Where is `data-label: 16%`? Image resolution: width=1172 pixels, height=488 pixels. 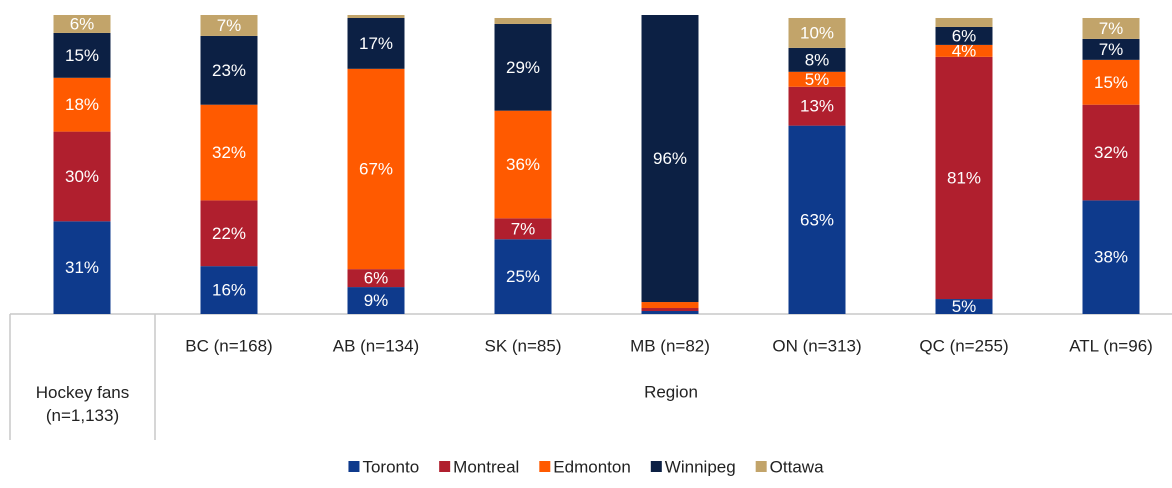 data-label: 16% is located at coordinates (229, 290).